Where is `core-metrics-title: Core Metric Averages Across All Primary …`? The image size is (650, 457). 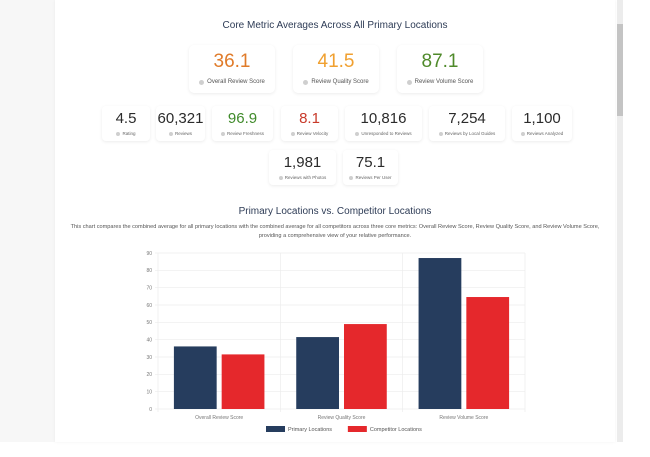
core-metrics-title: Core Metric Averages Across All Primary … is located at coordinates (335, 25).